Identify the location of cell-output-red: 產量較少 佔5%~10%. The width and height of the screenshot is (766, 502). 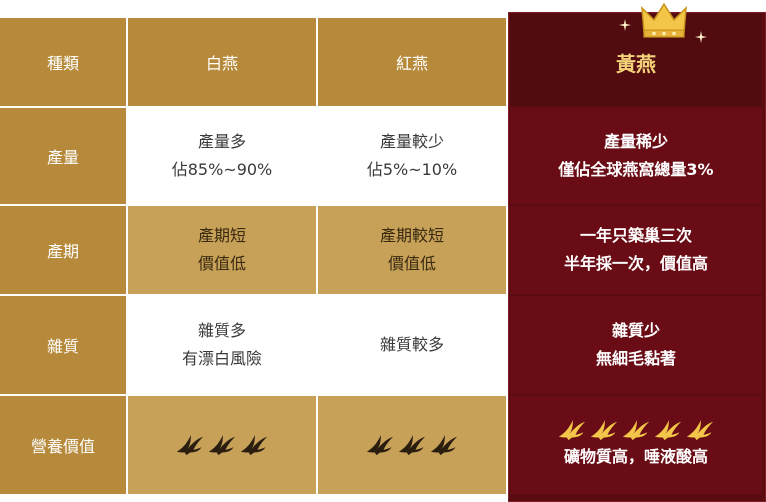
(412, 156).